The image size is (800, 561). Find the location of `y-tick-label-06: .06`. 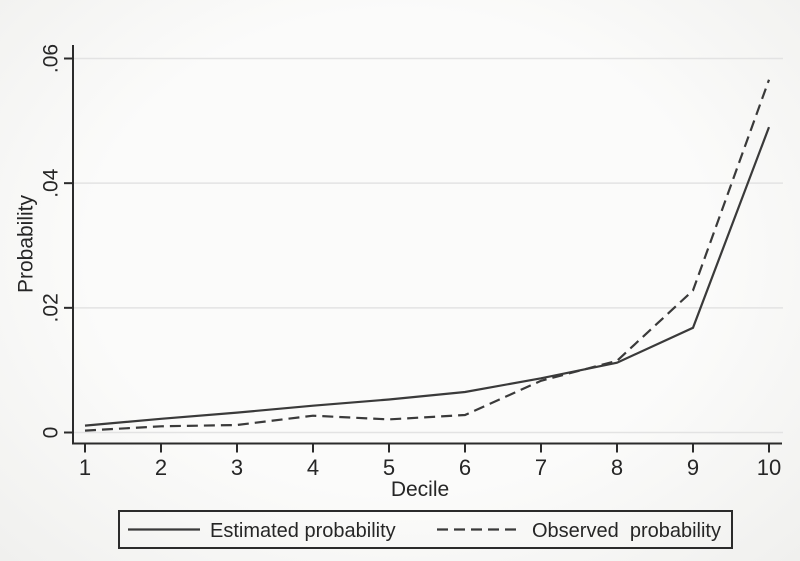

y-tick-label-06: .06 is located at coordinates (51, 58).